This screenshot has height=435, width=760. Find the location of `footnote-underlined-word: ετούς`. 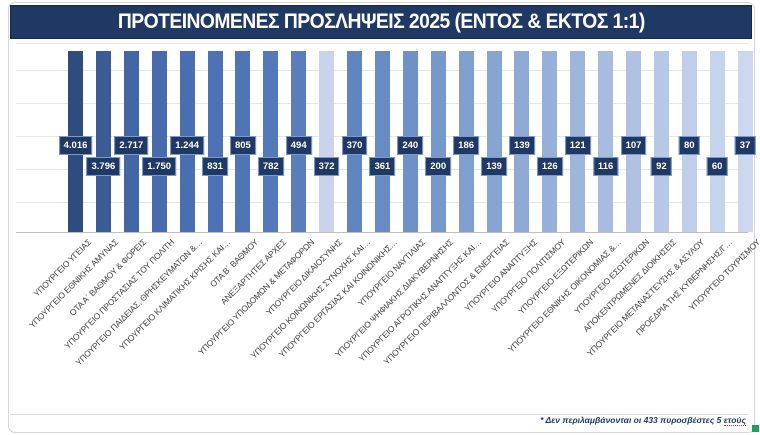

footnote-underlined-word: ετούς is located at coordinates (734, 420).